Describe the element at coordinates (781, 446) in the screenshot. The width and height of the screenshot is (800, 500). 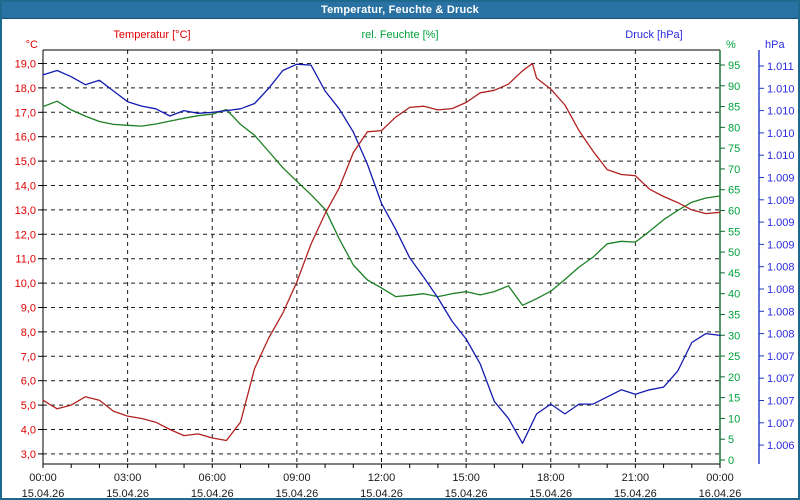
I see `svg-text: 1.006` at that location.